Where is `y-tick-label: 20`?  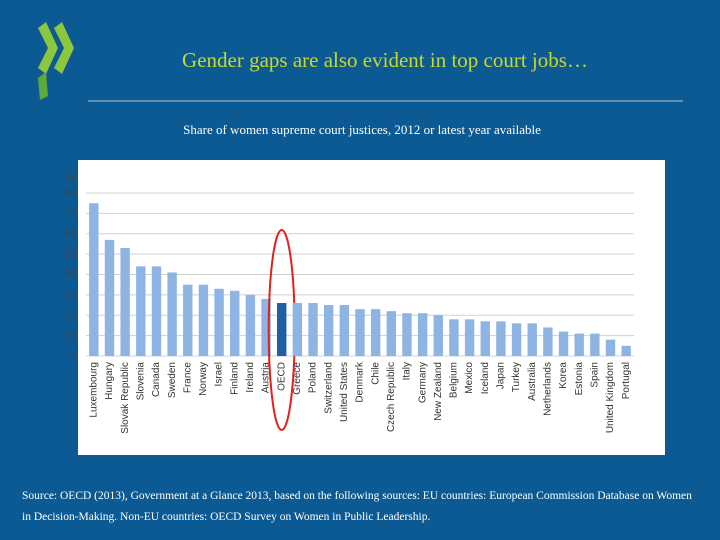
y-tick-label: 20 is located at coordinates (71, 315).